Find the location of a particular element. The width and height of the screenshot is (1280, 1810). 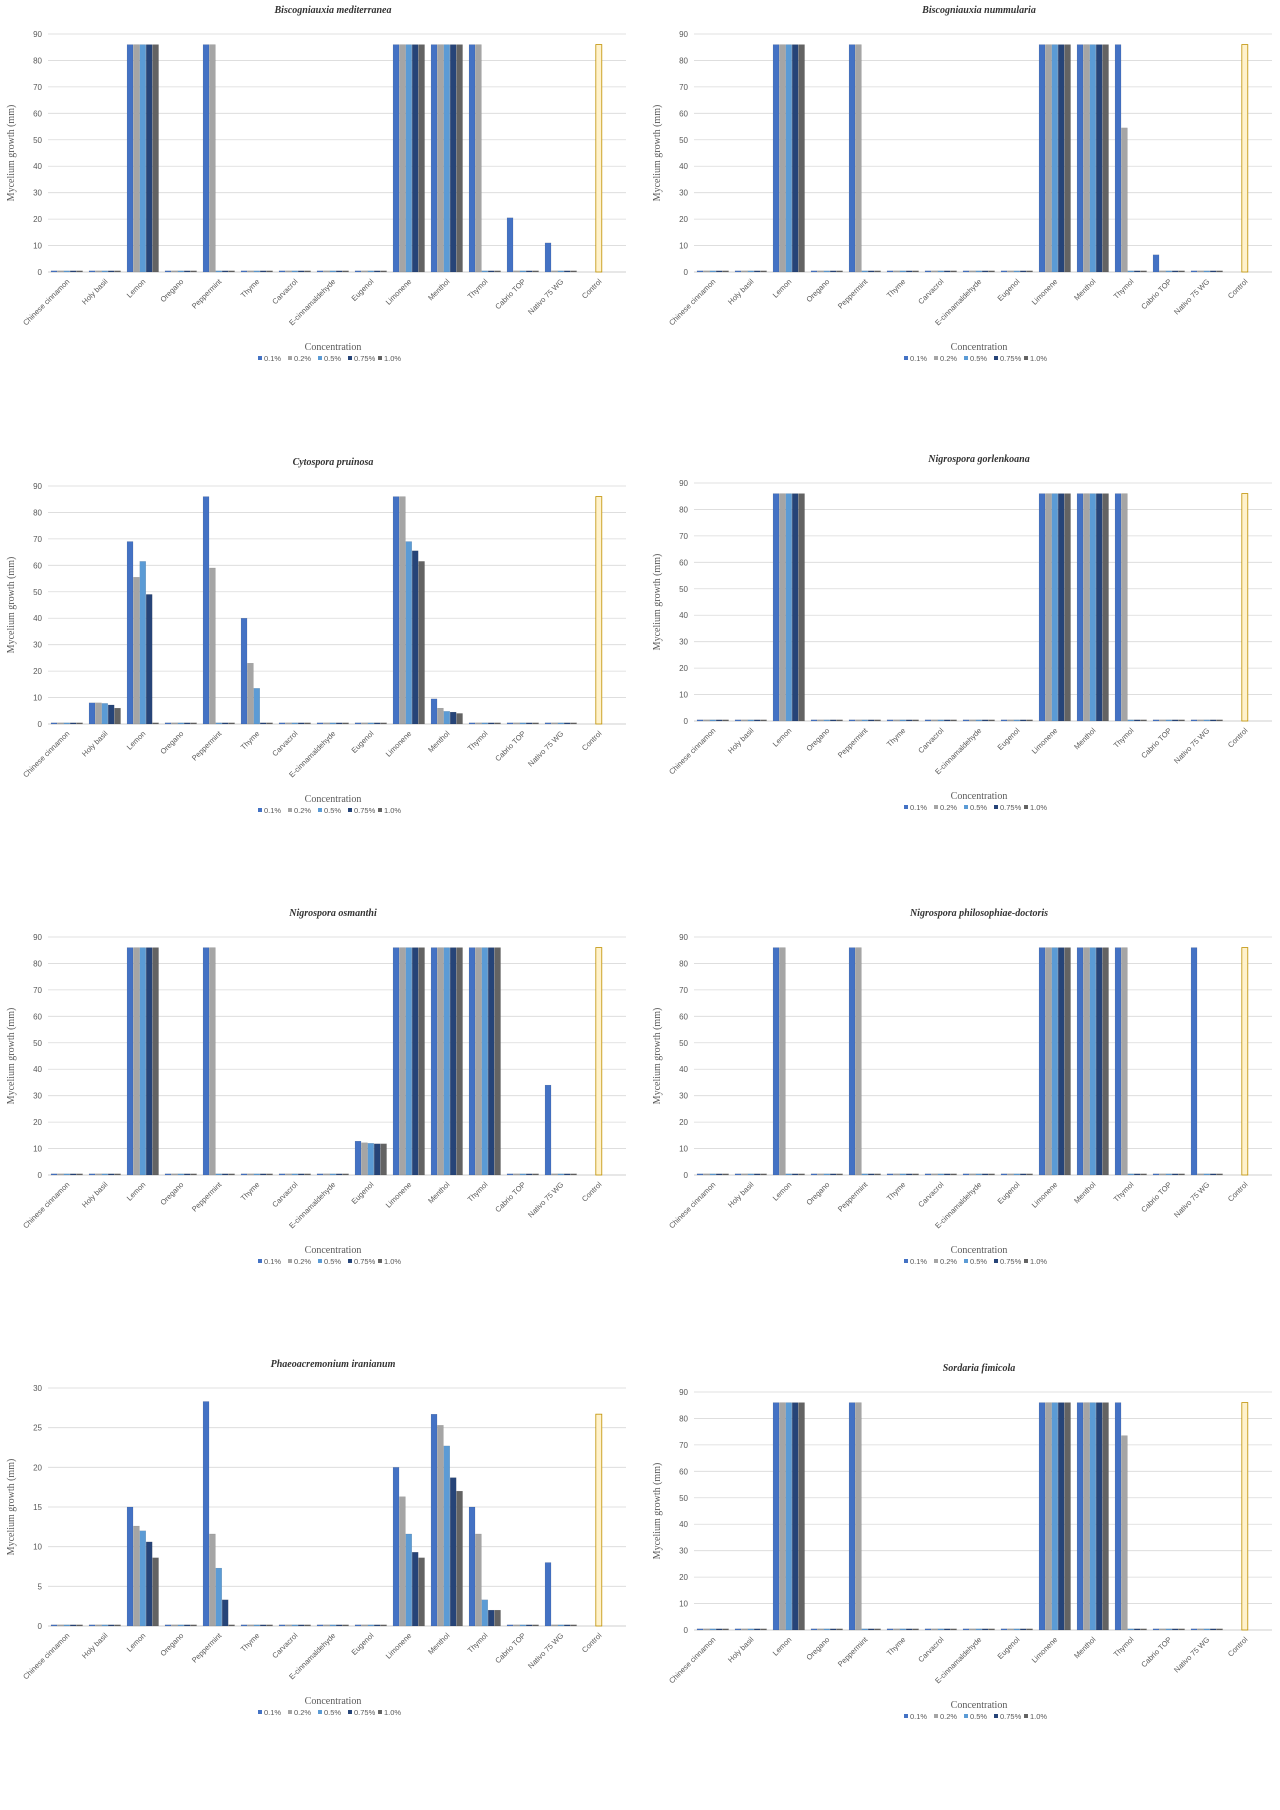

x-tick-label: Eugenol is located at coordinates (363, 290).